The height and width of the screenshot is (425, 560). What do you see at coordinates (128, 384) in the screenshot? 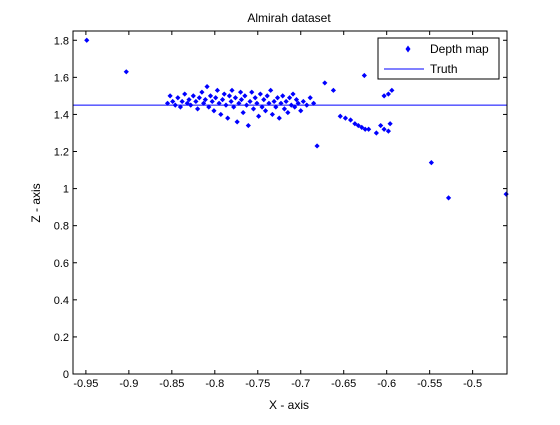
I see `x-tick-label: -0.9` at bounding box center [128, 384].